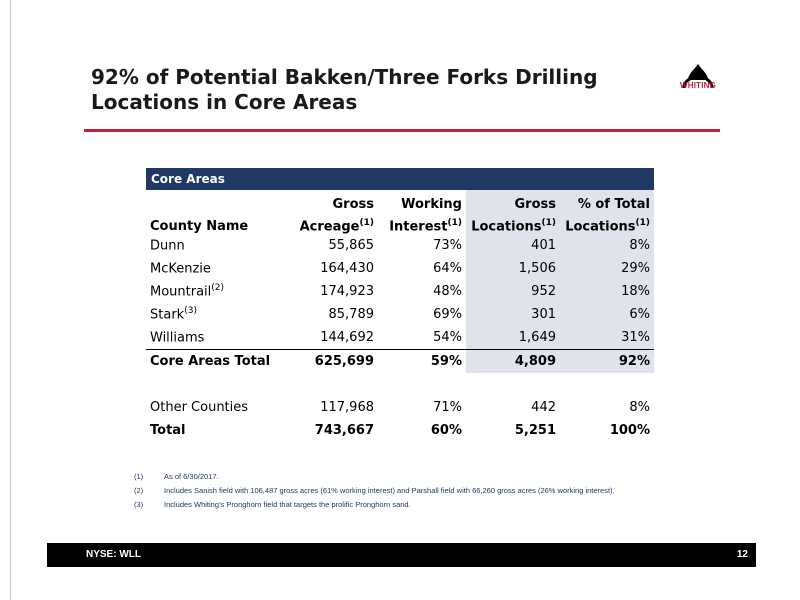 The height and width of the screenshot is (600, 800). What do you see at coordinates (332, 361) in the screenshot?
I see `acreage-cell: 625,699` at bounding box center [332, 361].